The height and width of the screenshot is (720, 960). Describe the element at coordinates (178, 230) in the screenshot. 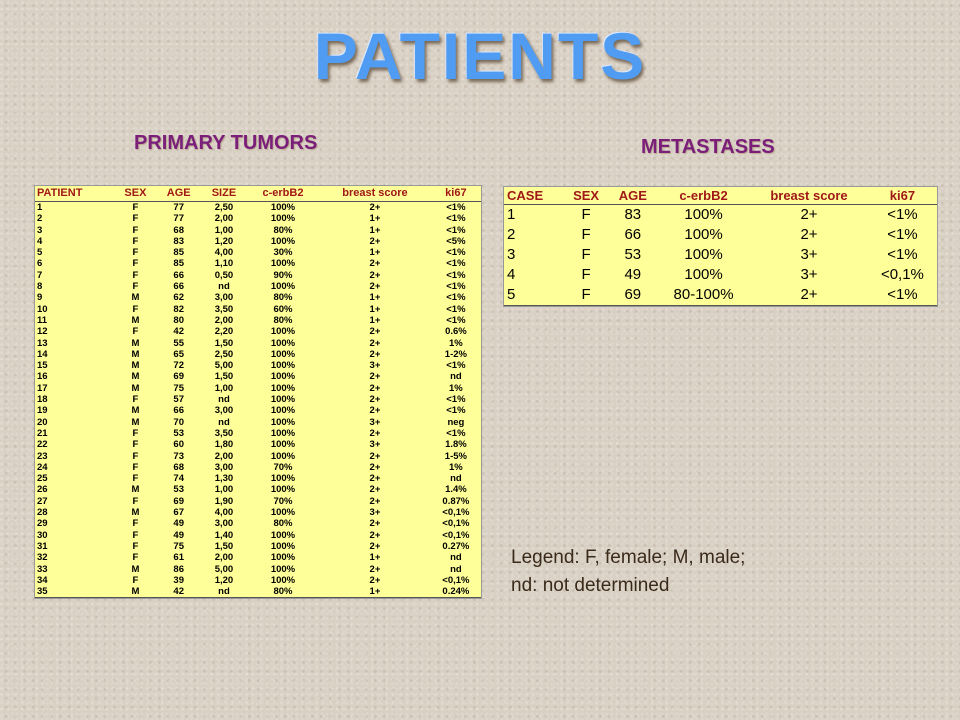

I see `table-cell: 68` at that location.